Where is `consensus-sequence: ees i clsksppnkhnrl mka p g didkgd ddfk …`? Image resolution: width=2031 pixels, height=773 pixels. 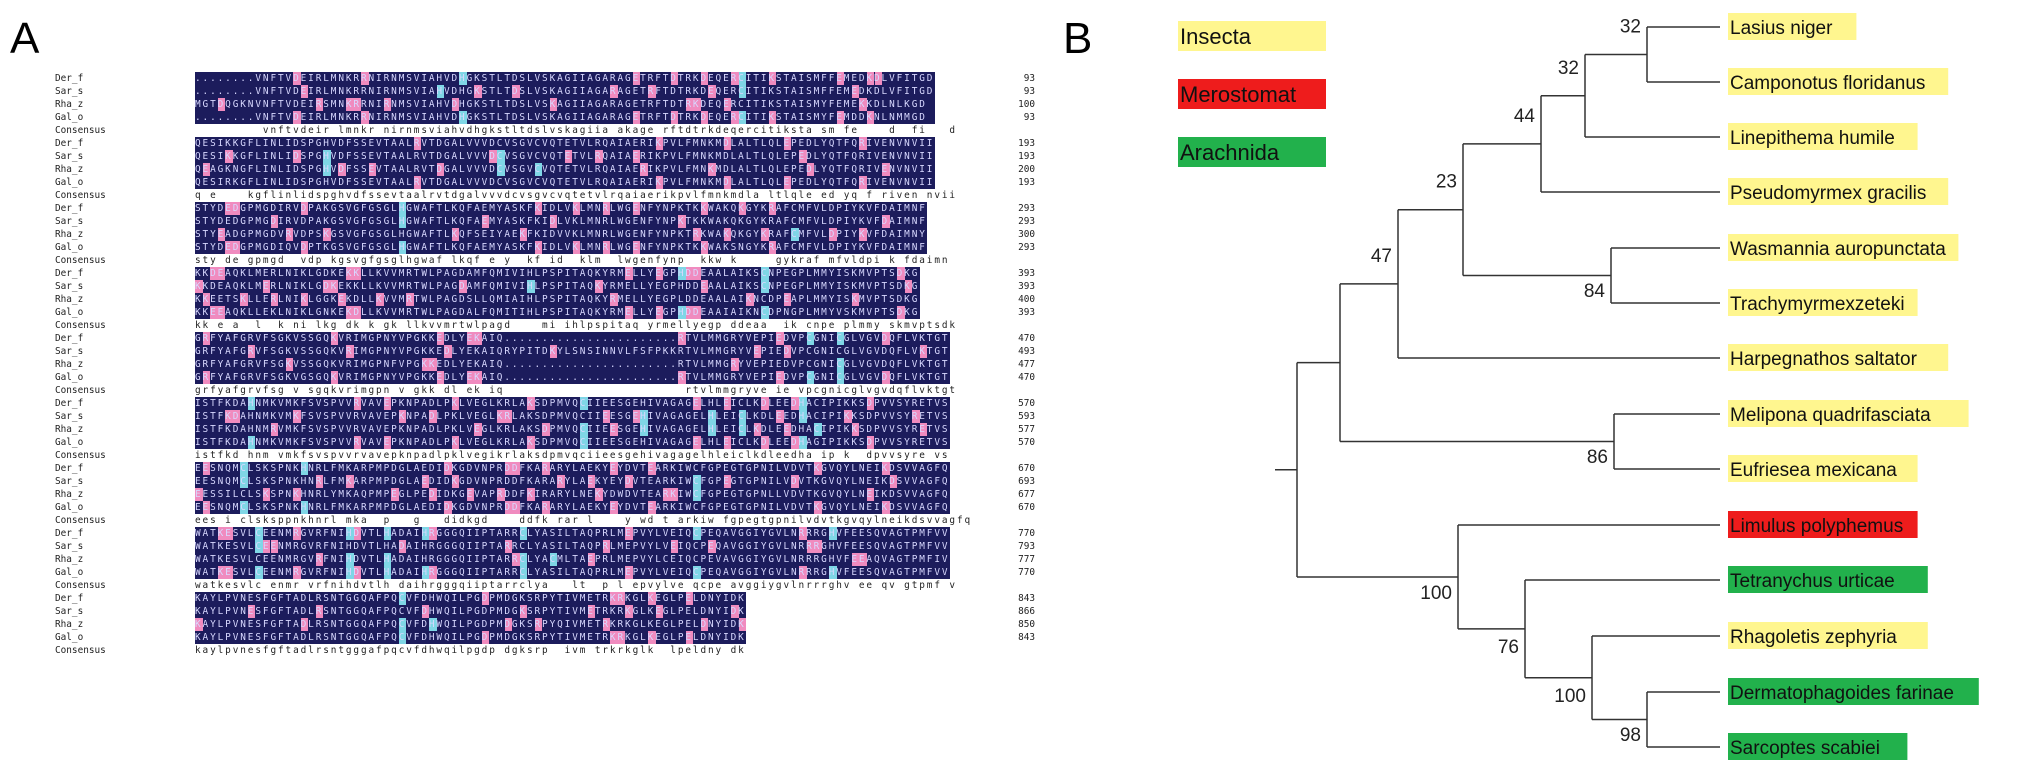
consensus-sequence: ees i clsksppnkhnrl mka p g didkgd ddfk … is located at coordinates (584, 520).